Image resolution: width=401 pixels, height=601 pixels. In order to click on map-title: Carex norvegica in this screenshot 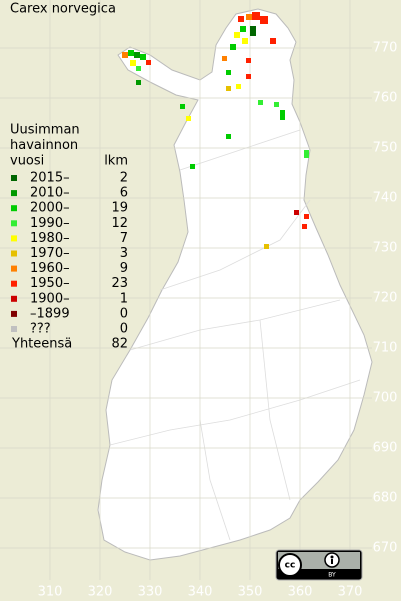, I will do `click(63, 9)`.